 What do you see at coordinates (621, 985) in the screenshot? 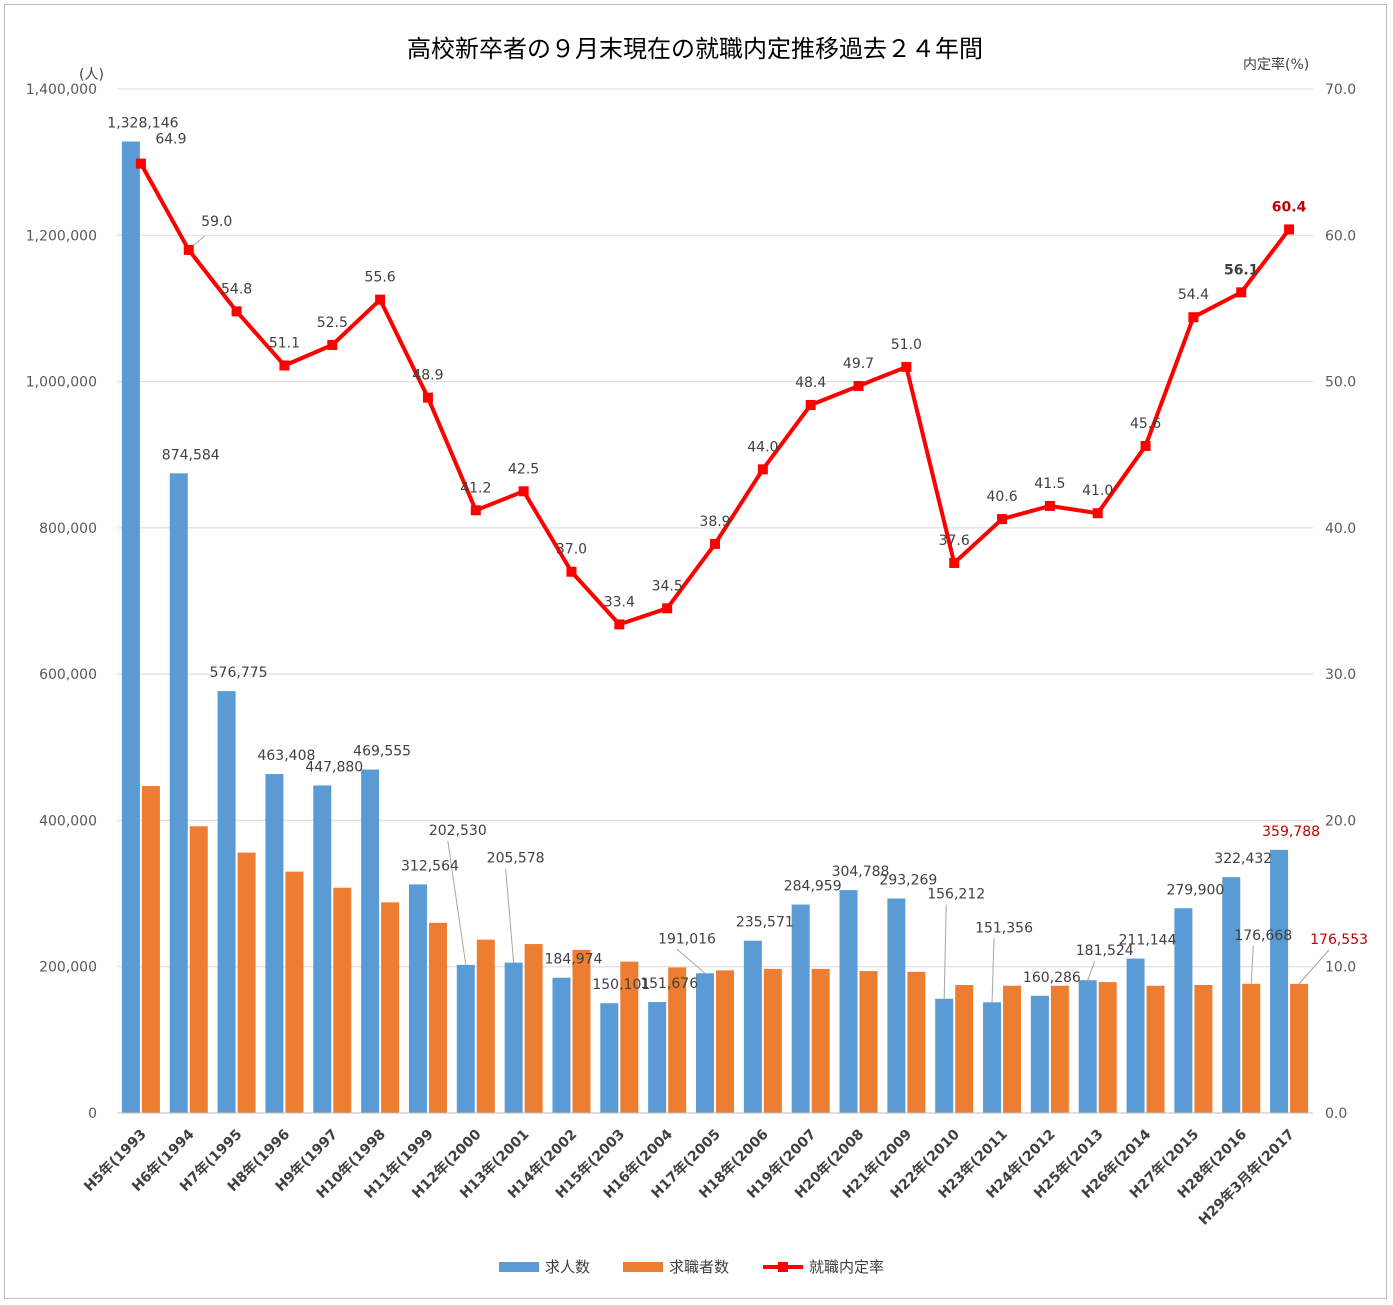
I see `jobs-data-label: 150,101` at bounding box center [621, 985].